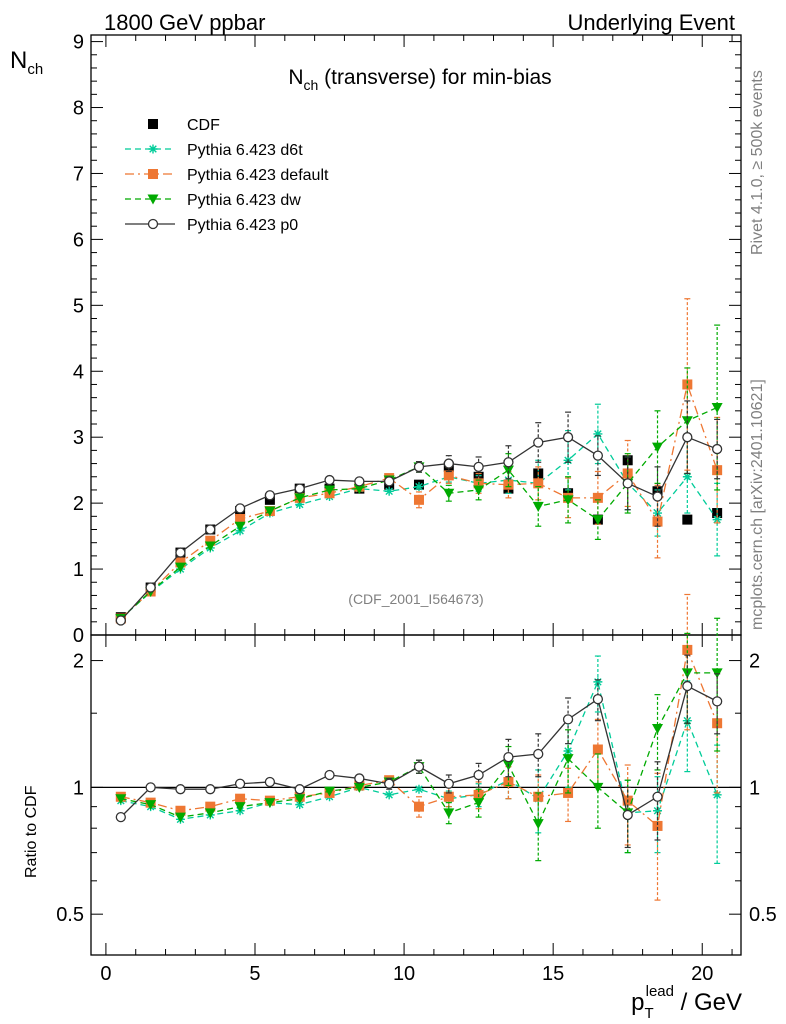  What do you see at coordinates (553, 974) in the screenshot?
I see `x-tick-label: 15` at bounding box center [553, 974].